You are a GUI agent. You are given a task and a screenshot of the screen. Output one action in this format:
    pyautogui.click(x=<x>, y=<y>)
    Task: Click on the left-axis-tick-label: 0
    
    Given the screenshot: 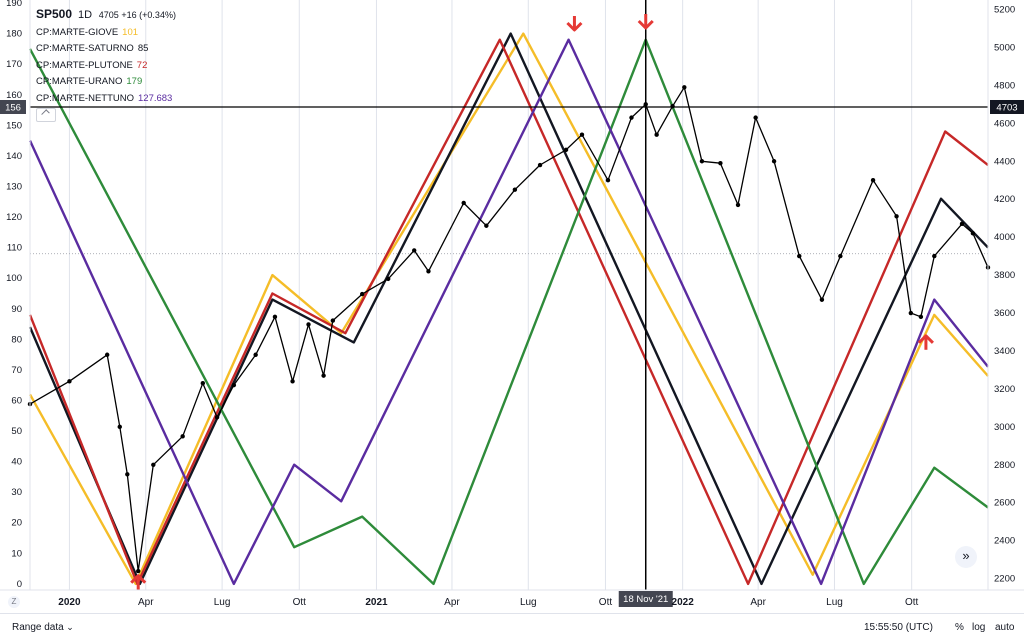 What is the action you would take?
    pyautogui.click(x=19, y=584)
    